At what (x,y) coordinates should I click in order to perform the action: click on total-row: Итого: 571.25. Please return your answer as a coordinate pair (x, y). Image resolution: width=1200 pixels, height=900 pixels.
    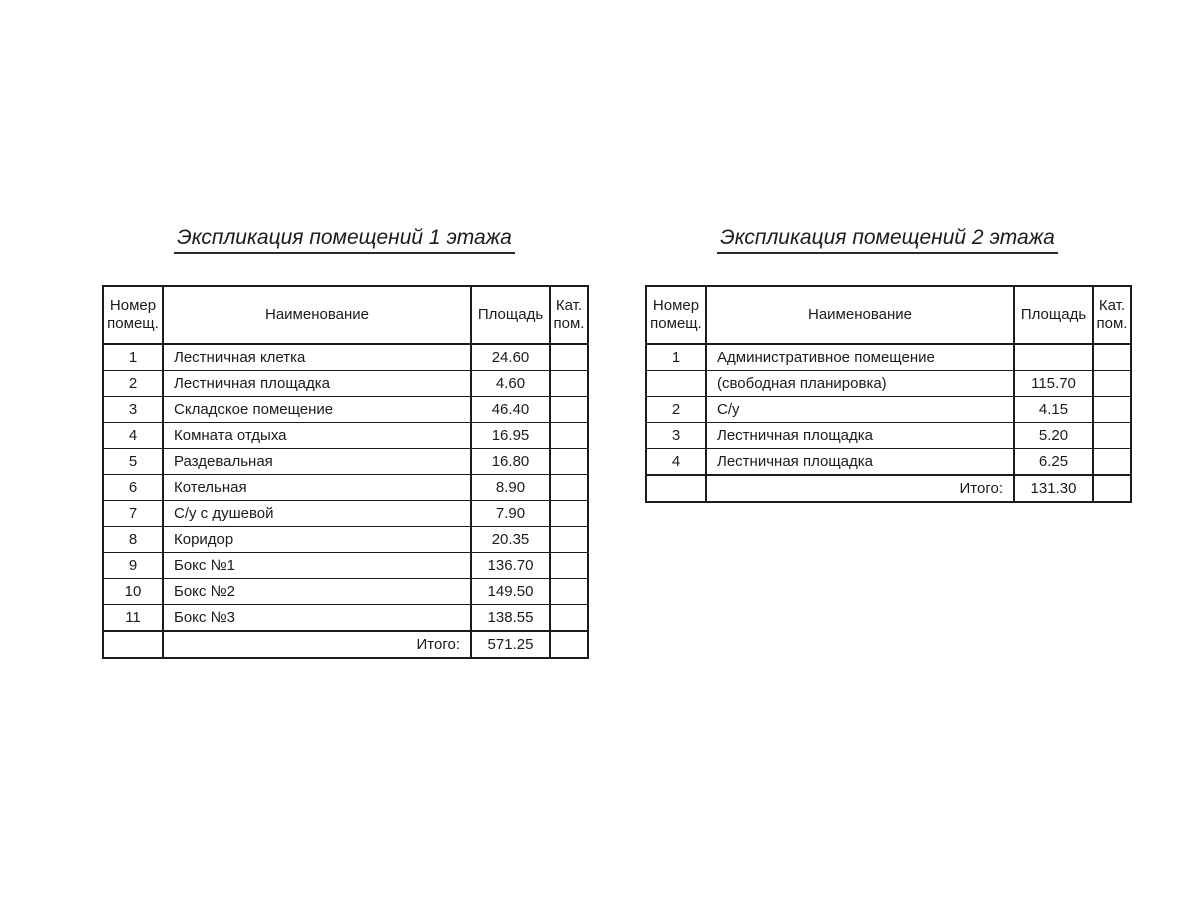
    Looking at the image, I should click on (345, 644).